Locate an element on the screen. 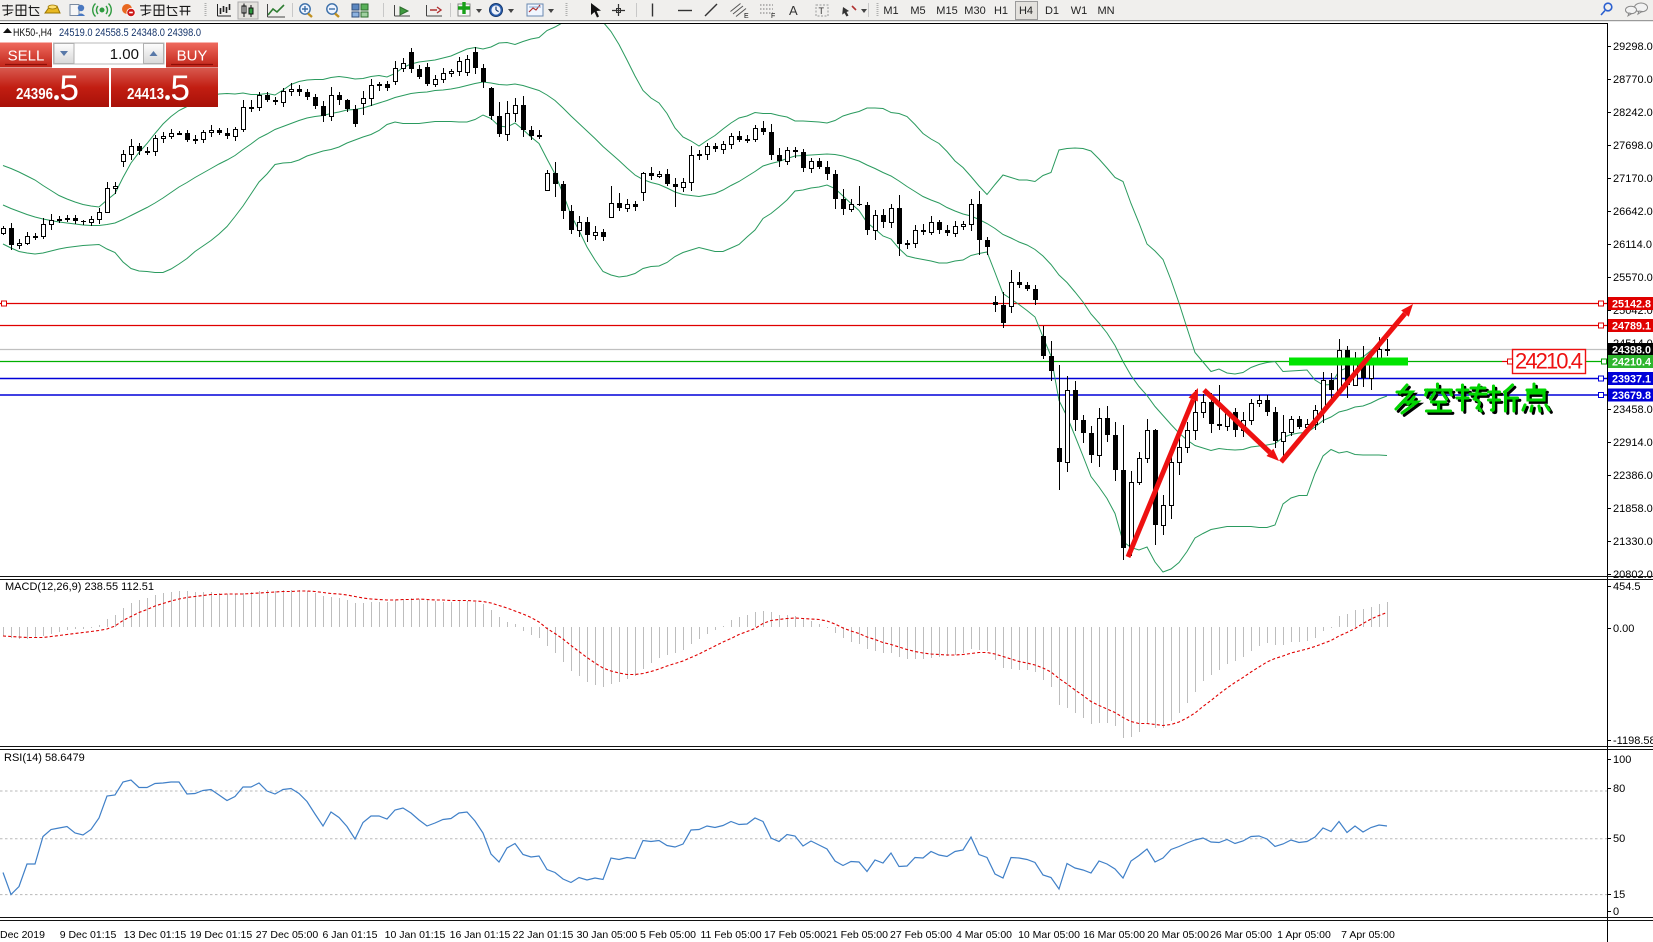 The image size is (1653, 942). svg-text: 20802.0 is located at coordinates (1633, 575).